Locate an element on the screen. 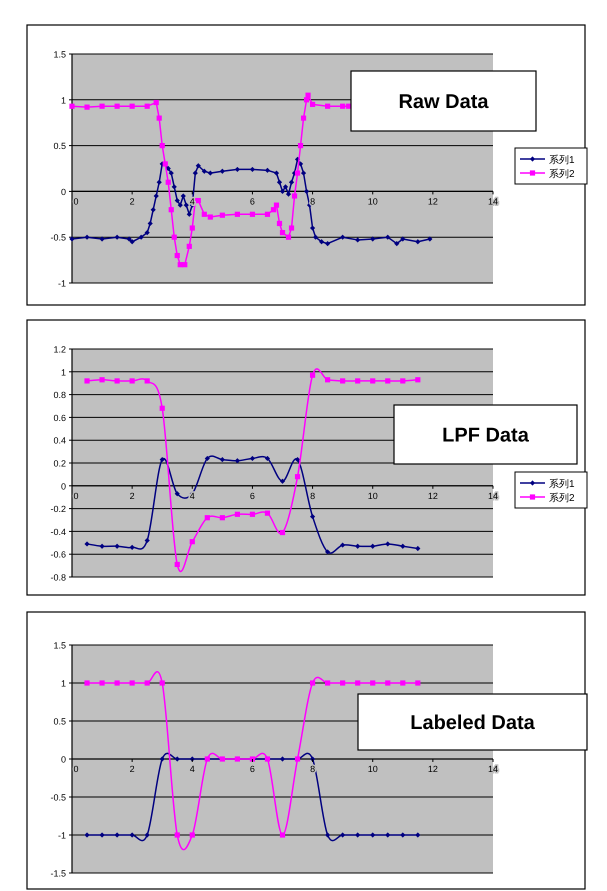 Image resolution: width=607 pixels, height=891 pixels. y-tick-label: -0.8 is located at coordinates (58, 577).